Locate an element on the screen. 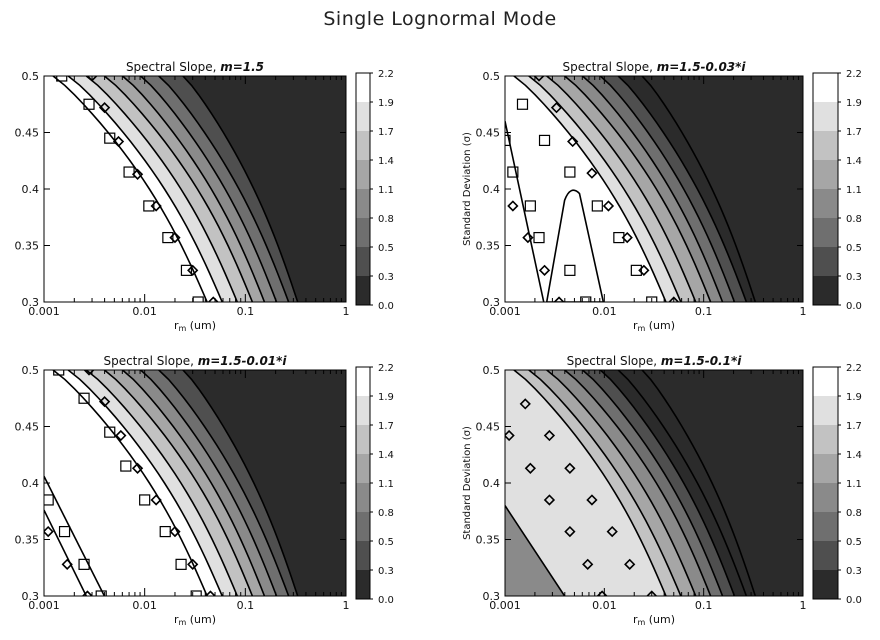 This screenshot has width=880, height=640. contour-area is located at coordinates (654, 189).